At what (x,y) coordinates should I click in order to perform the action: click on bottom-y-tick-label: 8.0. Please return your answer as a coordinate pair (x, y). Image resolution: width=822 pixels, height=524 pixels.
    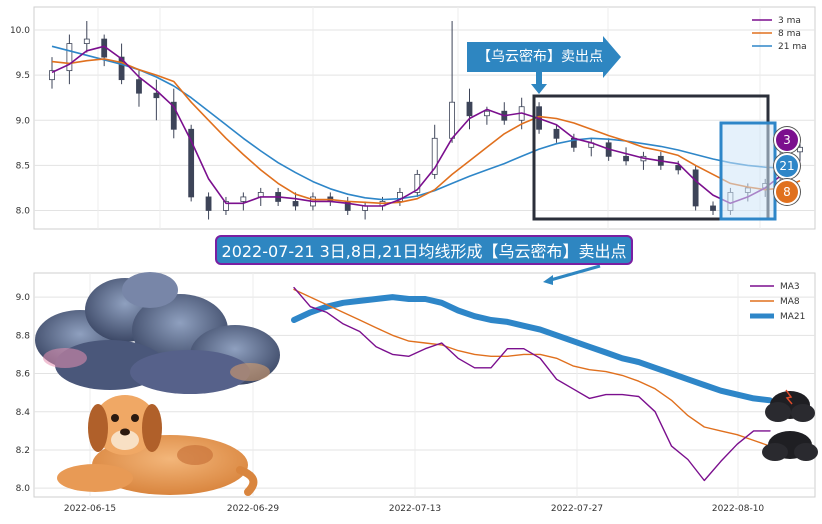
    Looking at the image, I should click on (23, 489).